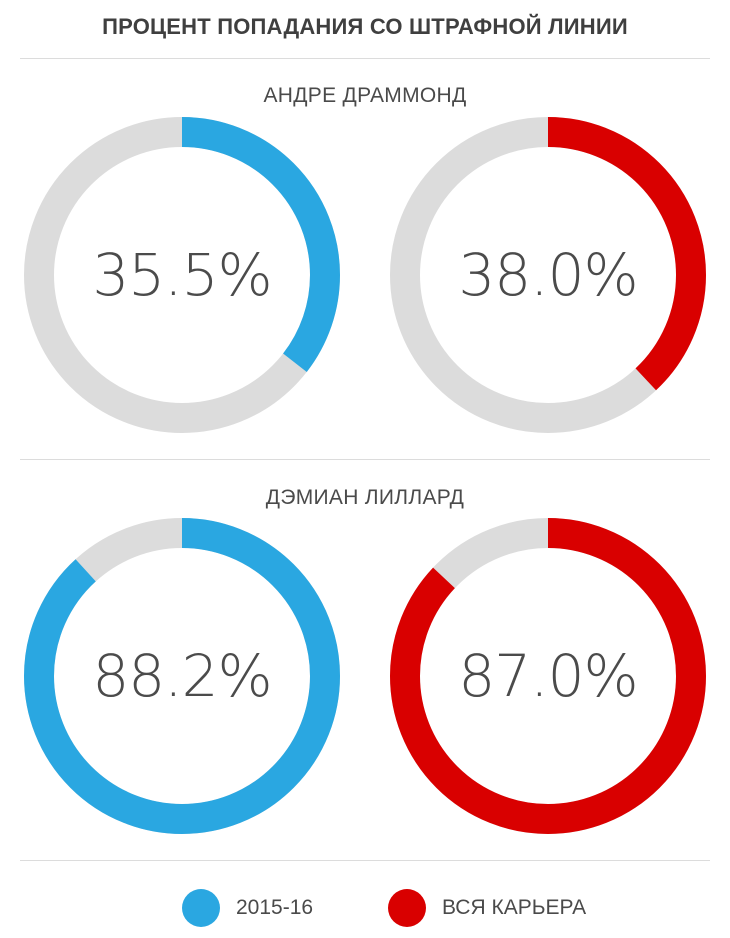  I want to click on divider-top, so click(365, 58).